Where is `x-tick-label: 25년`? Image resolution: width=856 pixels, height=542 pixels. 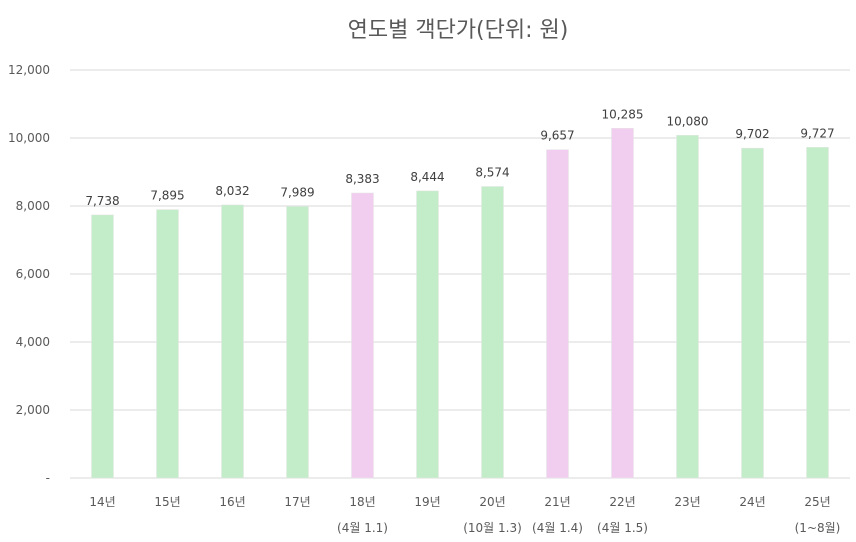
x-tick-label: 25년 is located at coordinates (817, 502).